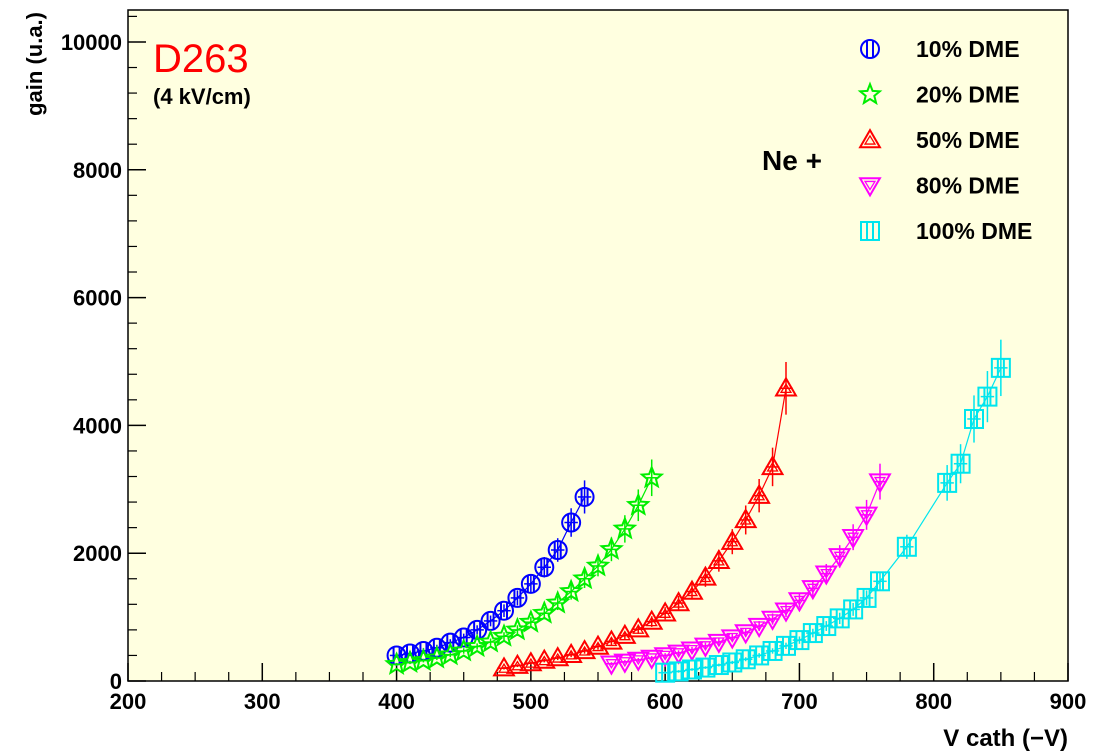 This screenshot has height=754, width=1098. Describe the element at coordinates (944, 140) in the screenshot. I see `legend: 10% DME 20% DME 50% DME 80% DME 100% DME` at that location.